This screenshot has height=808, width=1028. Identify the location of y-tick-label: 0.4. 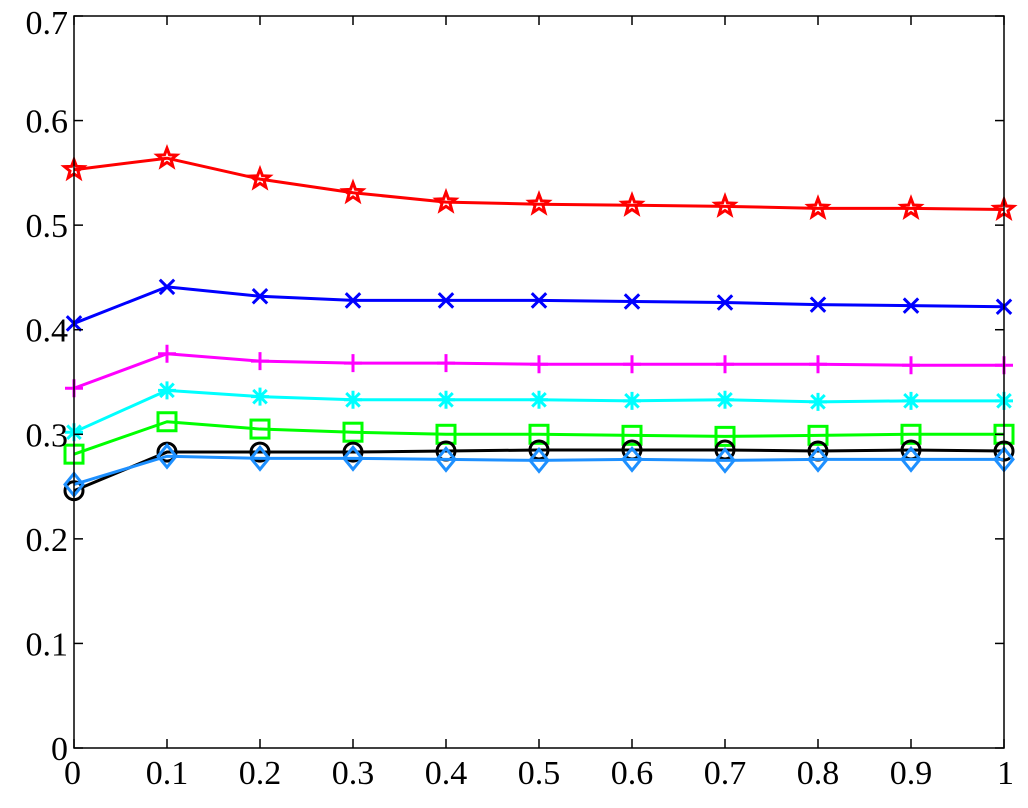
(47, 331).